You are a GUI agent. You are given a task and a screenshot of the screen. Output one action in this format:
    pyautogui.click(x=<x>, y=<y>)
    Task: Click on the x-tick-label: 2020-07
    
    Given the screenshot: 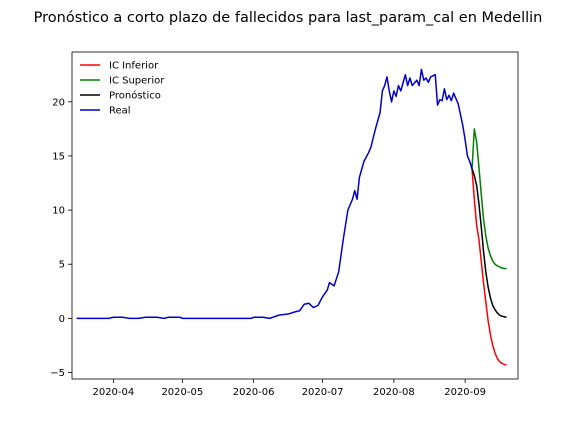 What is the action you would take?
    pyautogui.click(x=323, y=392)
    